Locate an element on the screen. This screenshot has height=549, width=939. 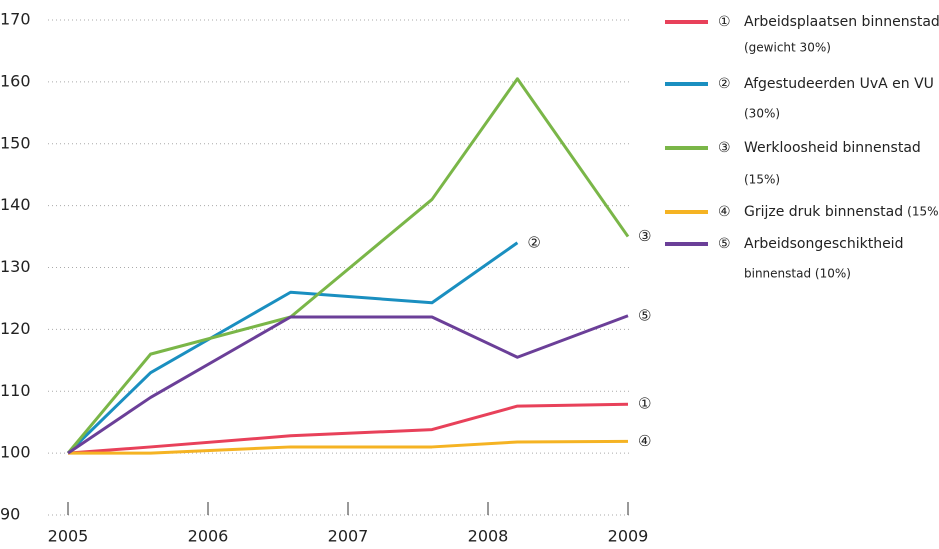
legend-marker: ① is located at coordinates (724, 22).